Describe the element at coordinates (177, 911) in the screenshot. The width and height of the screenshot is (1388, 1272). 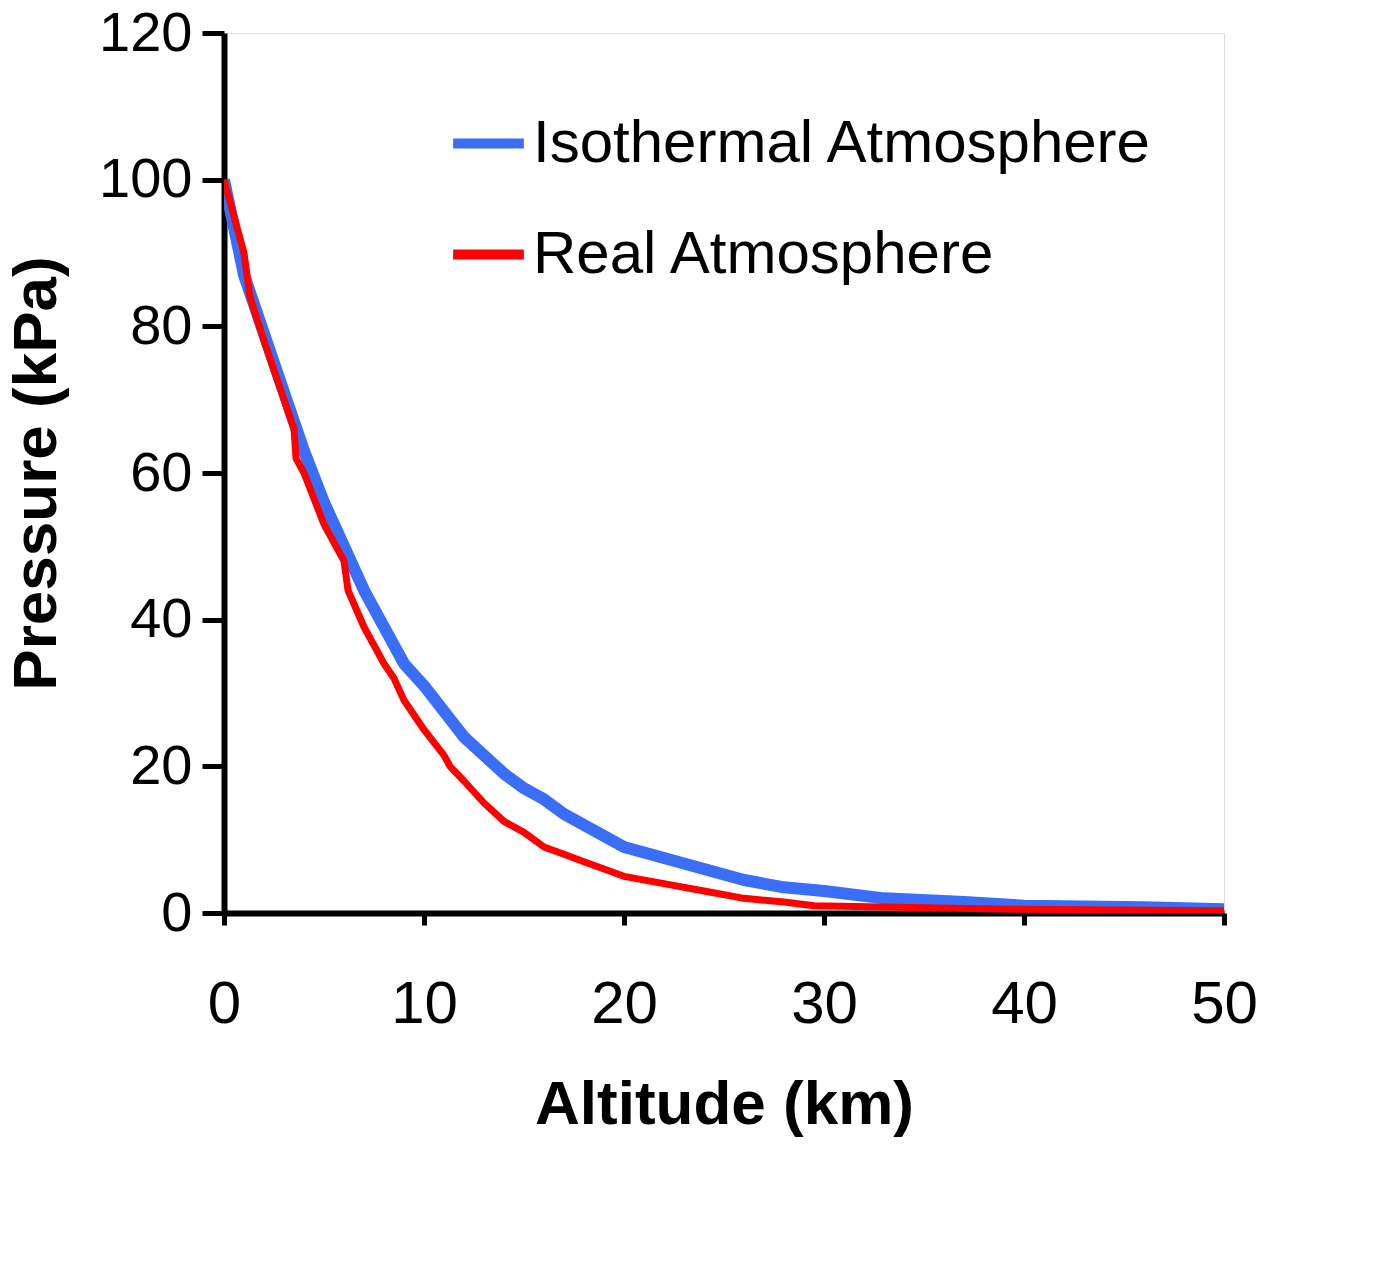
I see `y-tick-label: 0` at that location.